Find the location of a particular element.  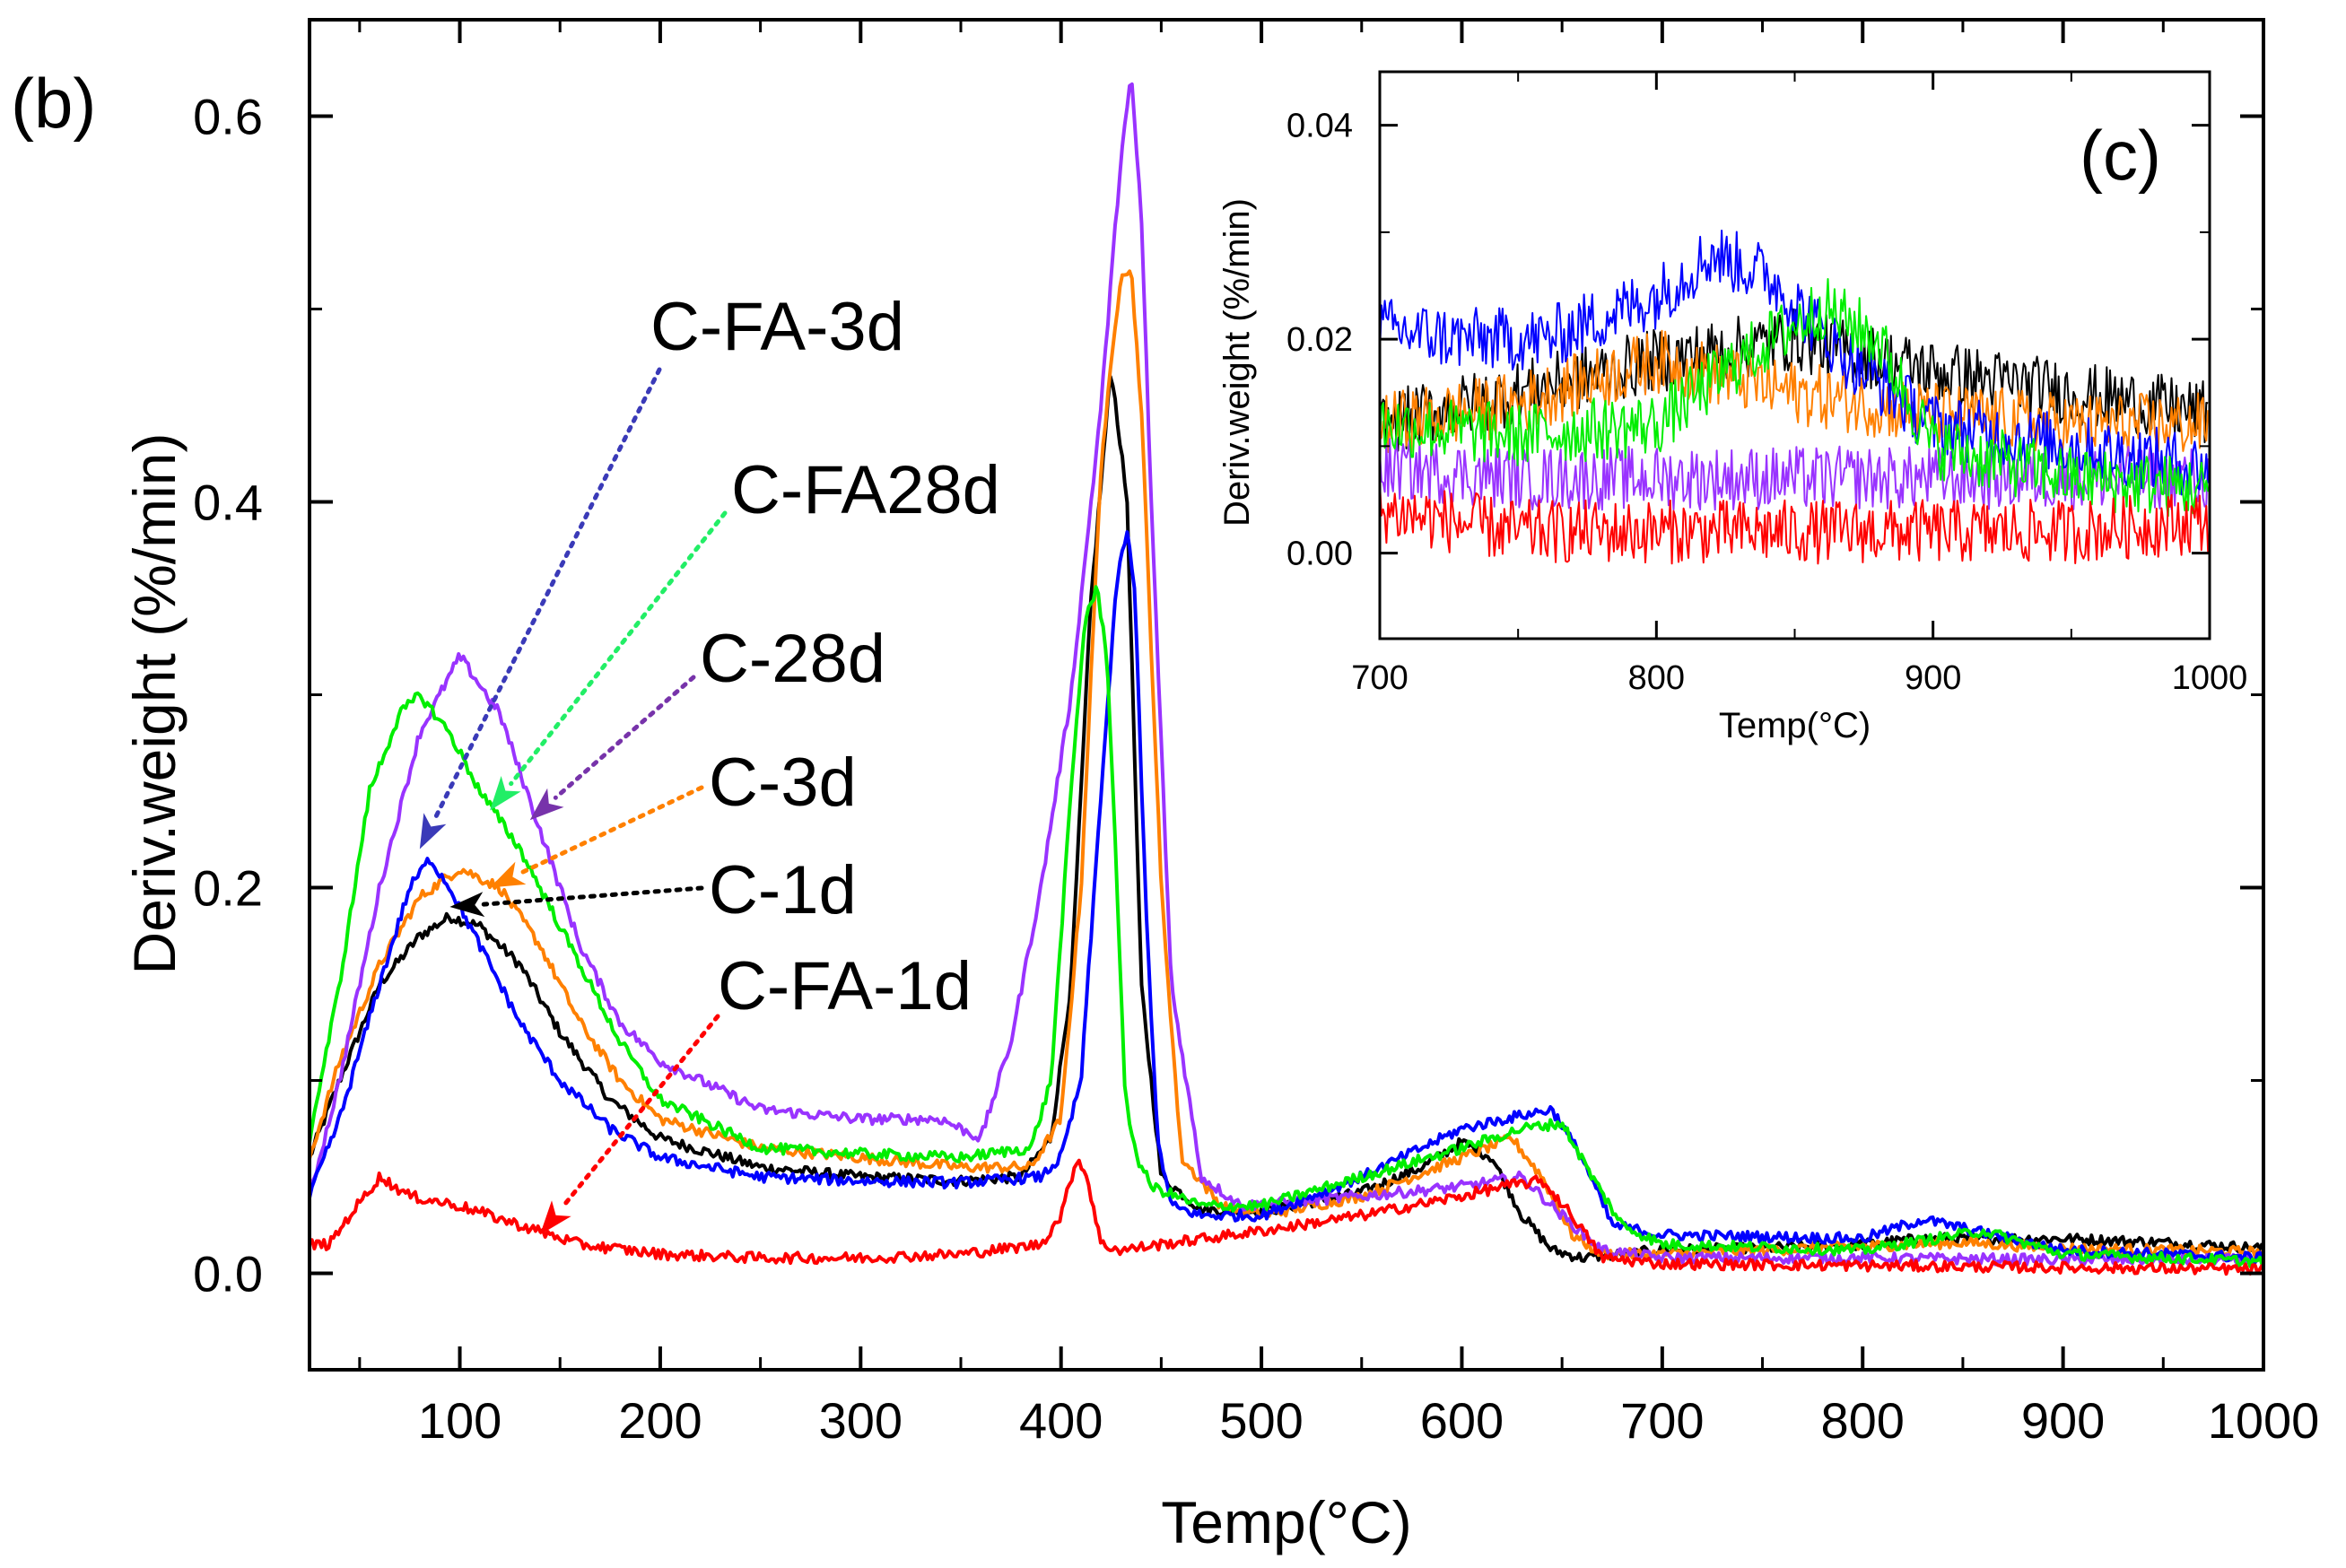

x-tick-label: 600 is located at coordinates (1462, 1420).